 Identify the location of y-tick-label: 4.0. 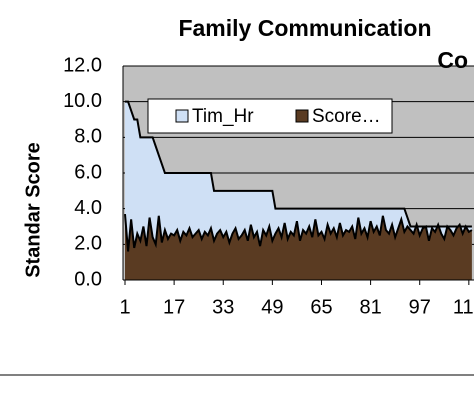
(88, 208).